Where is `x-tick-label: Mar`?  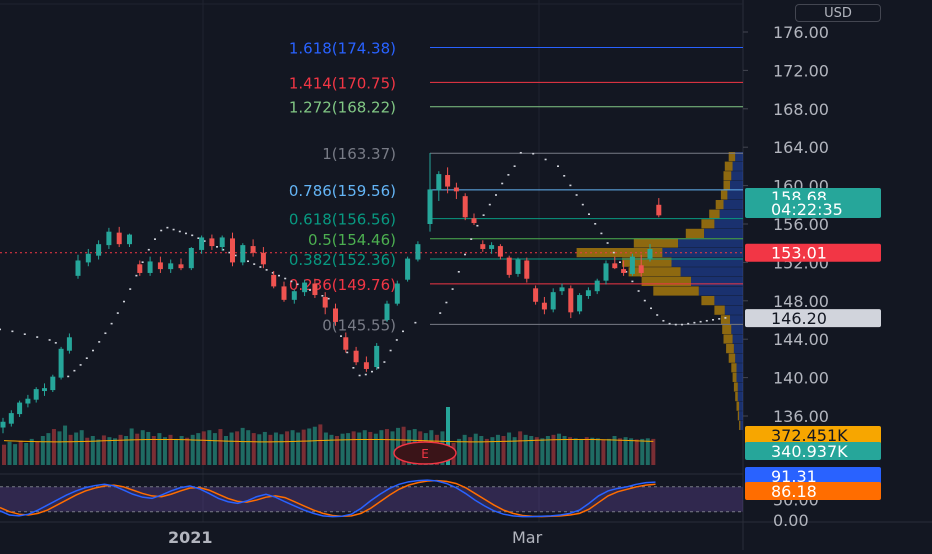
x-tick-label: Mar is located at coordinates (527, 537).